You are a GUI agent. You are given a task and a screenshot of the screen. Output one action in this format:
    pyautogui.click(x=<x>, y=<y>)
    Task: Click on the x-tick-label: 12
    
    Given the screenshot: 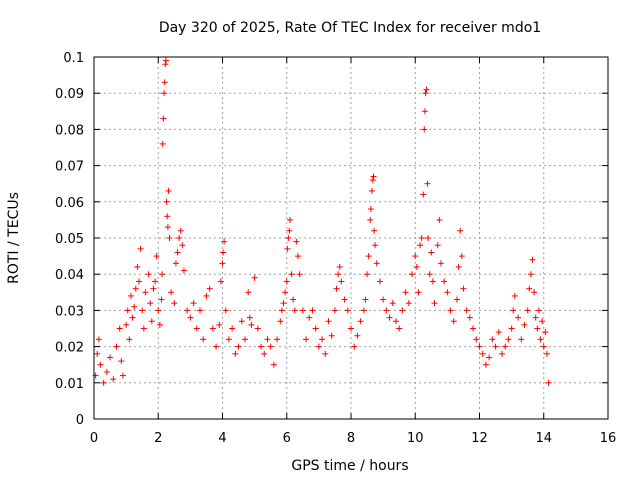 What is the action you would take?
    pyautogui.click(x=479, y=438)
    